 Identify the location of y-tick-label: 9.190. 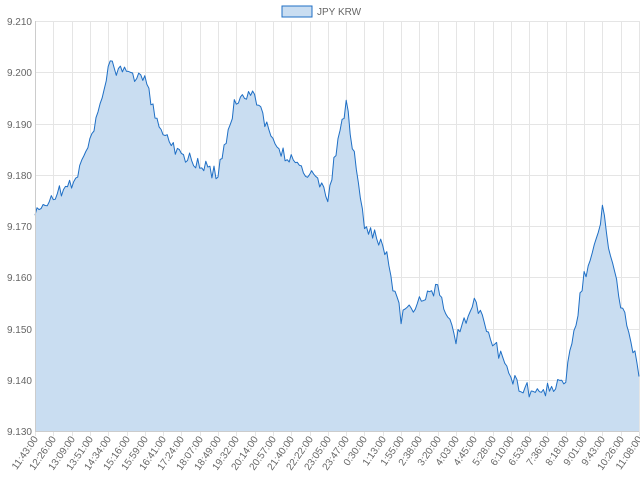
(19, 125).